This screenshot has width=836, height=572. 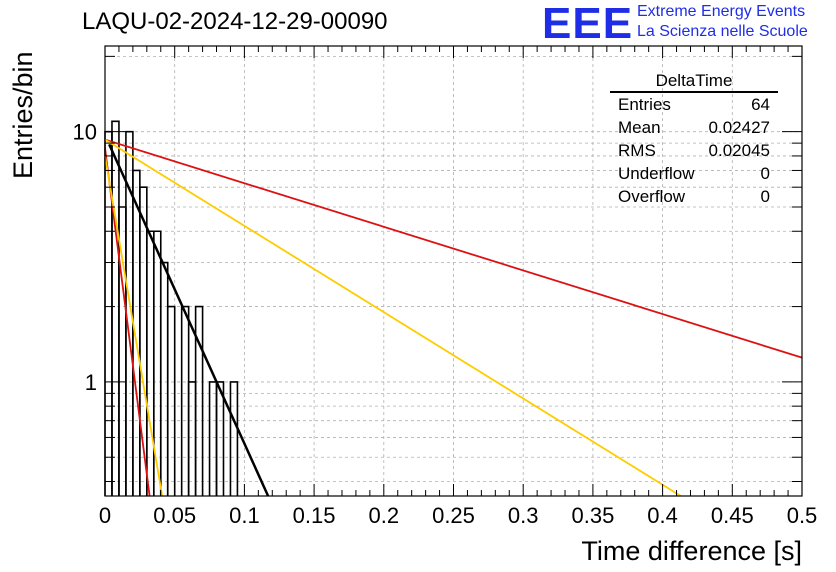 I want to click on y-axis-label: Entries/bin, so click(x=23, y=115).